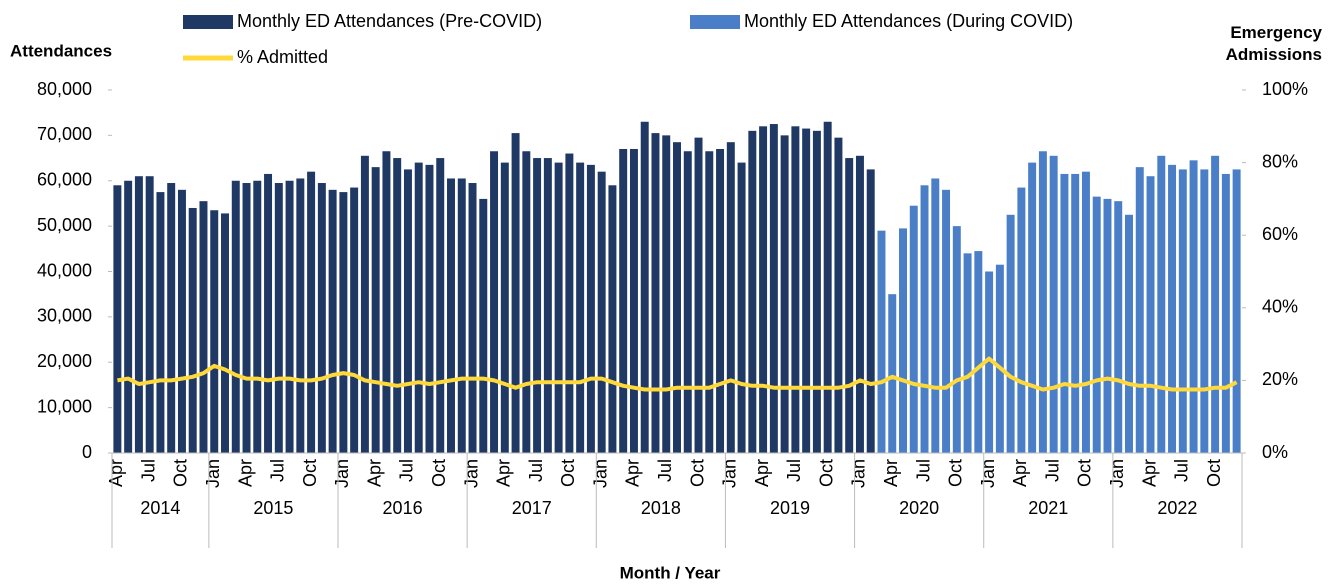  What do you see at coordinates (160, 508) in the screenshot?
I see `year-label: 2014` at bounding box center [160, 508].